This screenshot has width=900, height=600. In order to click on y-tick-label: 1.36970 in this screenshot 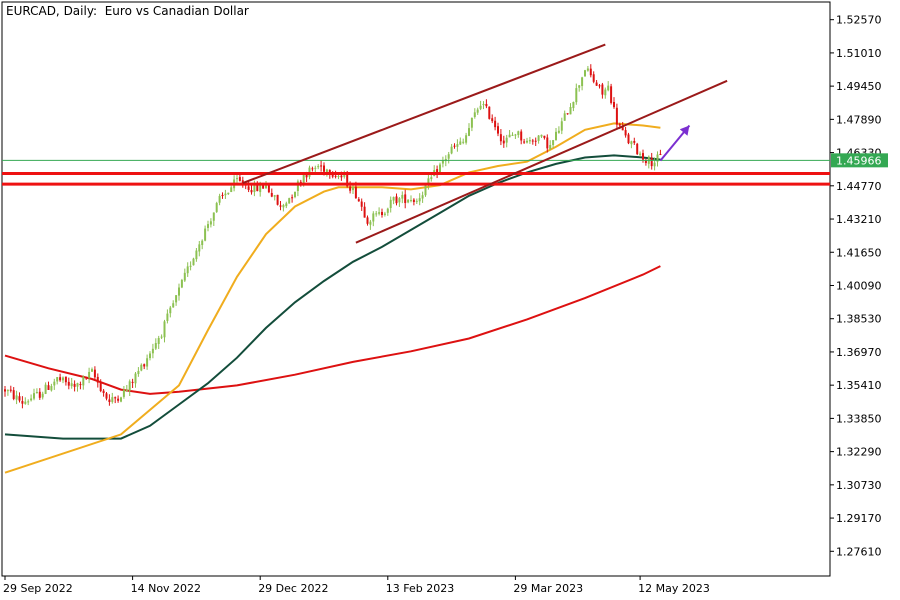, I will do `click(859, 352)`.